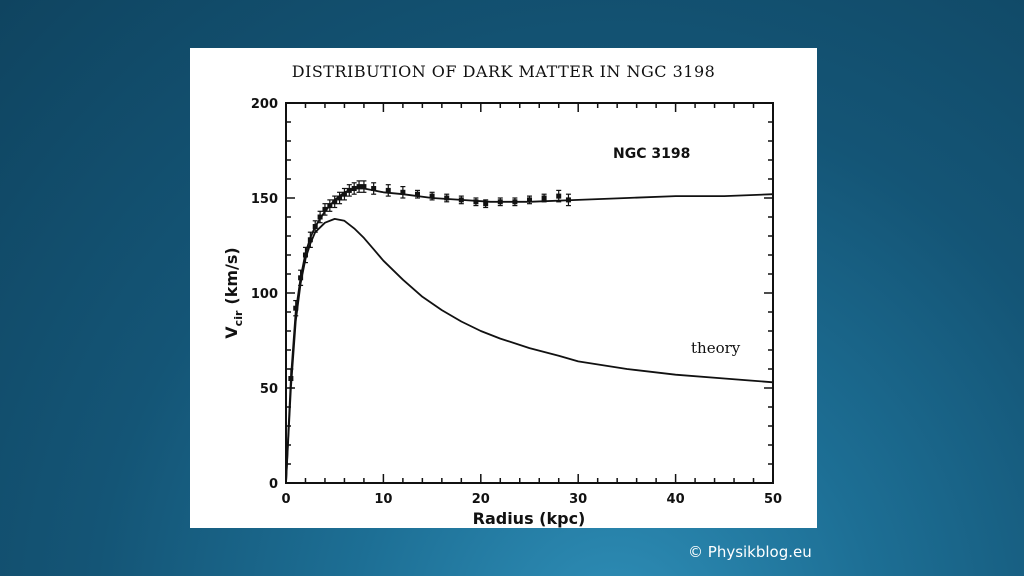  Describe the element at coordinates (651, 154) in the screenshot. I see `annotation-ngc3198: NGC 3198` at that location.